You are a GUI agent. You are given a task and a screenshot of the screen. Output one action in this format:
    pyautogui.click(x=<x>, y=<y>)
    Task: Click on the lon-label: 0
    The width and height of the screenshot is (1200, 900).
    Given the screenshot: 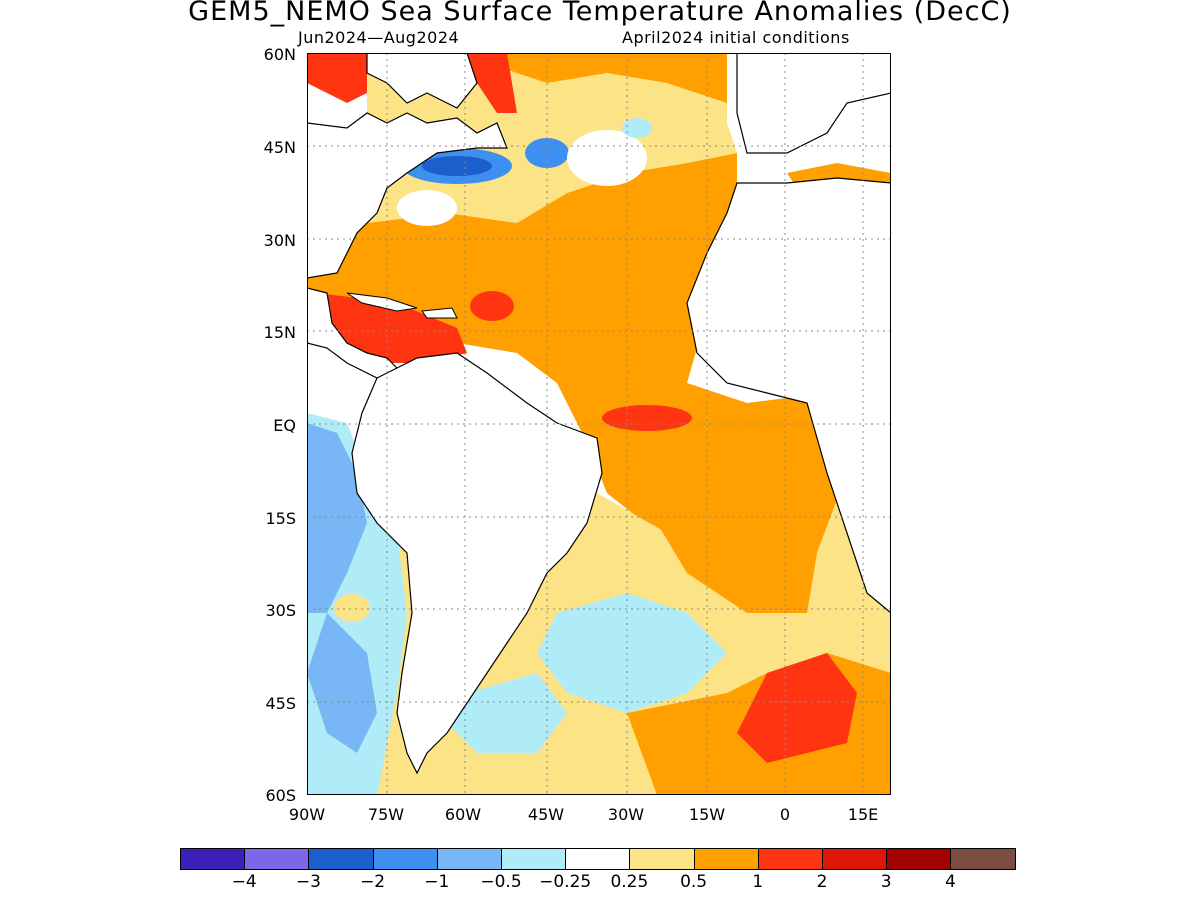 What is the action you would take?
    pyautogui.click(x=785, y=814)
    